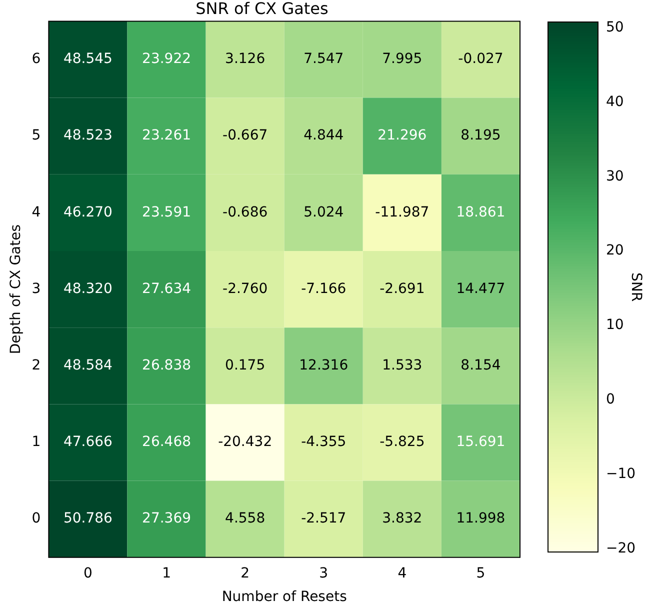  Describe the element at coordinates (324, 136) in the screenshot. I see `data-label: 4.844` at that location.